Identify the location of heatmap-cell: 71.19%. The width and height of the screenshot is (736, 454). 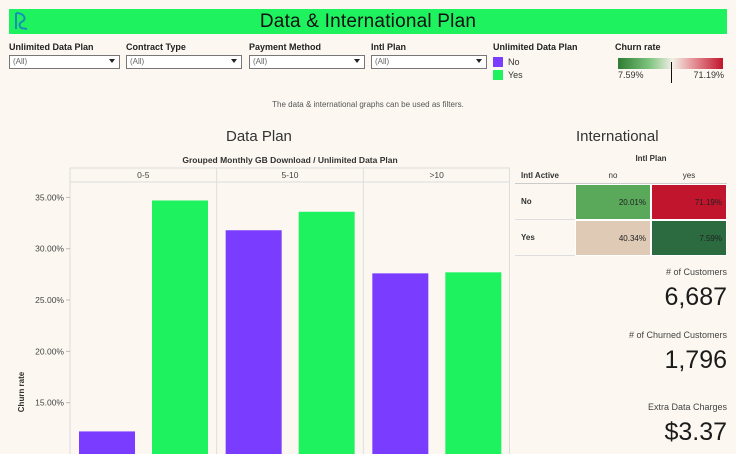
(689, 202).